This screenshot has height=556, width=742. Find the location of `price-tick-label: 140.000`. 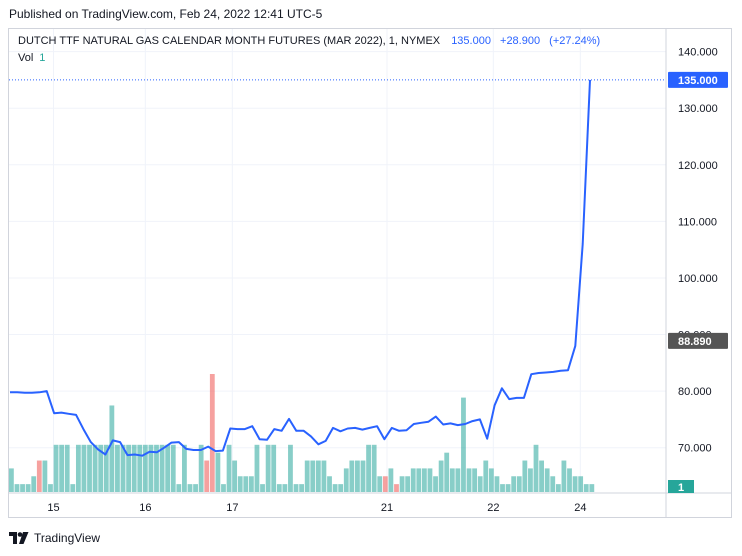

price-tick-label: 140.000 is located at coordinates (698, 53).